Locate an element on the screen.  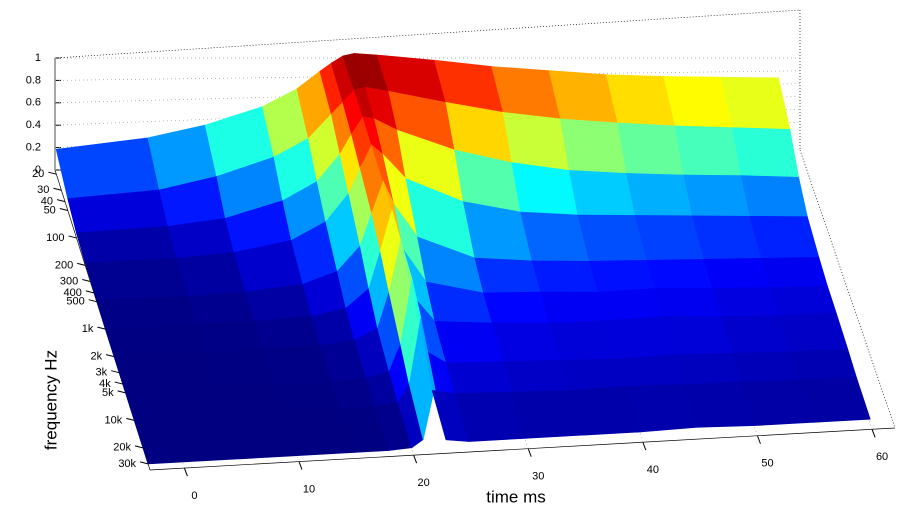
y-tick-label: 100 is located at coordinates (55, 238).